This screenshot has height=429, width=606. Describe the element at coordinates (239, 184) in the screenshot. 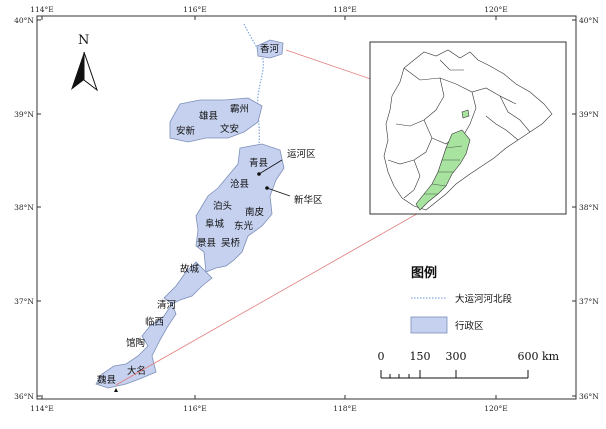

I see `county-label: 沧县` at that location.